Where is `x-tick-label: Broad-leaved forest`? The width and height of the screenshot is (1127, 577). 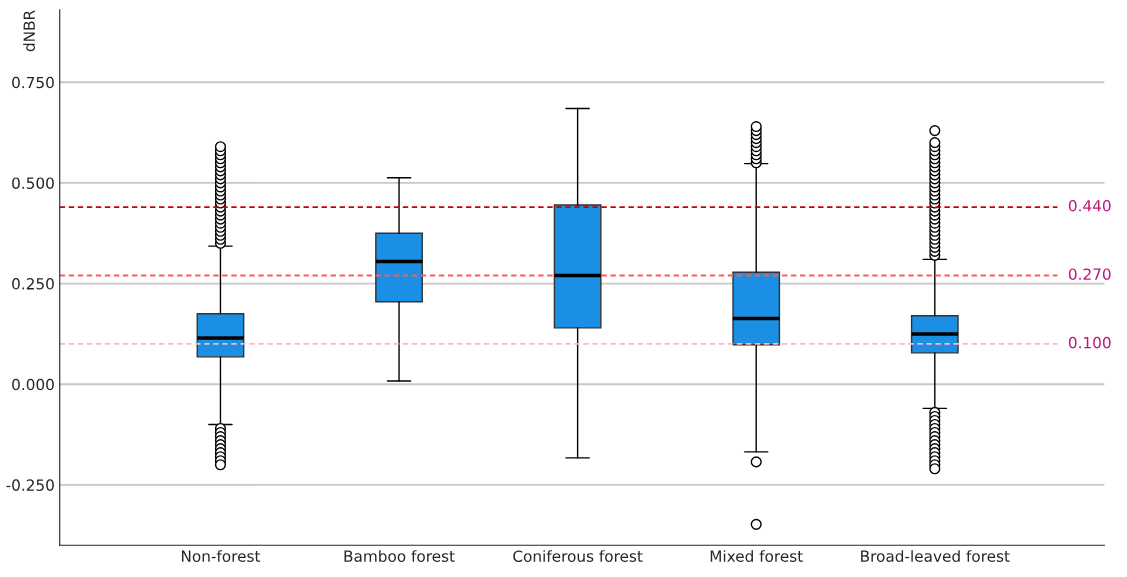
x-tick-label: Broad-leaved forest is located at coordinates (935, 556).